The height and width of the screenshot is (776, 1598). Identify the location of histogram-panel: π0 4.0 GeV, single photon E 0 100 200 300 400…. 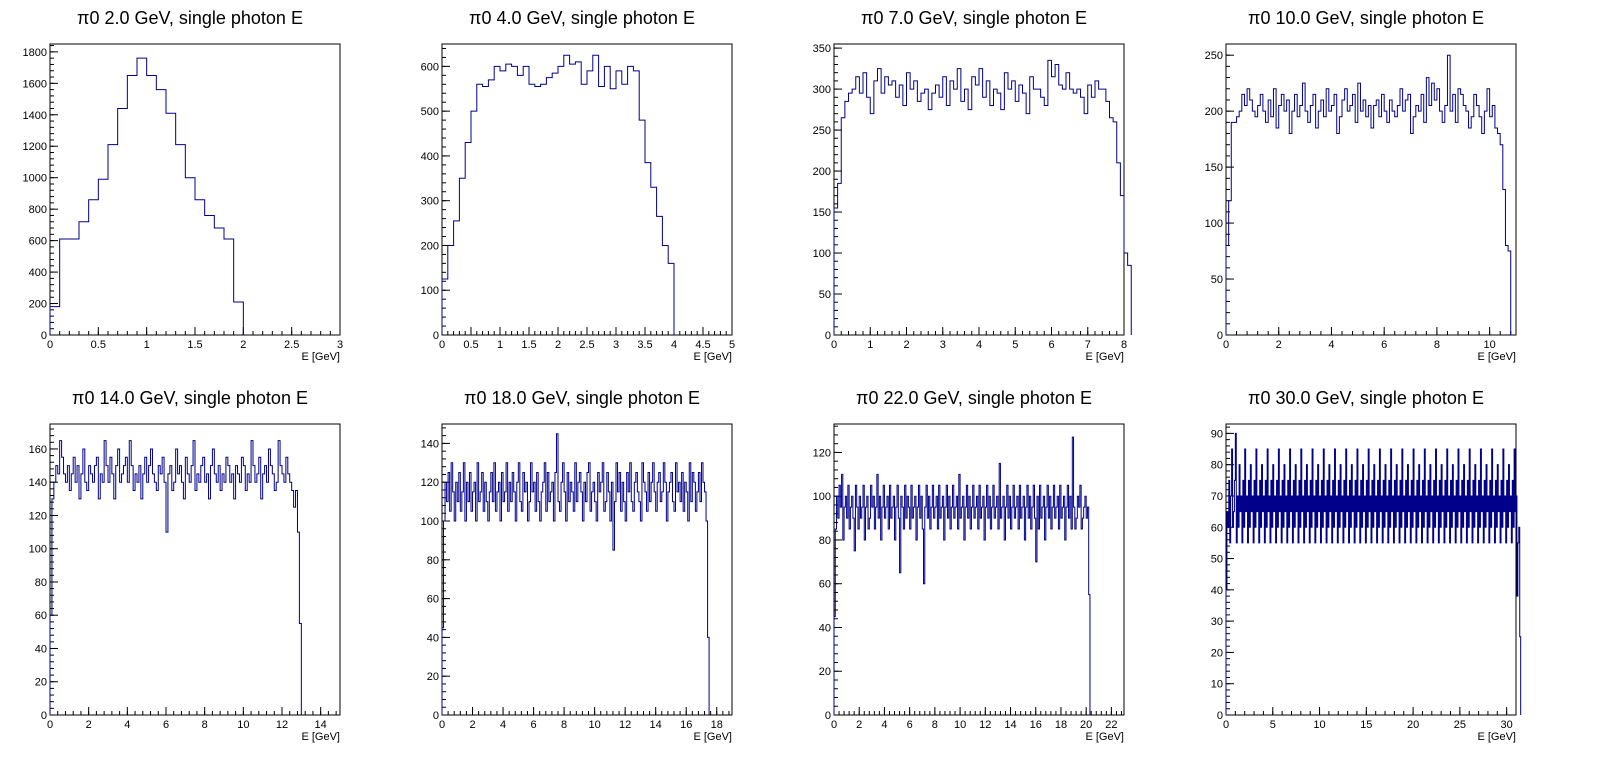
(582, 190).